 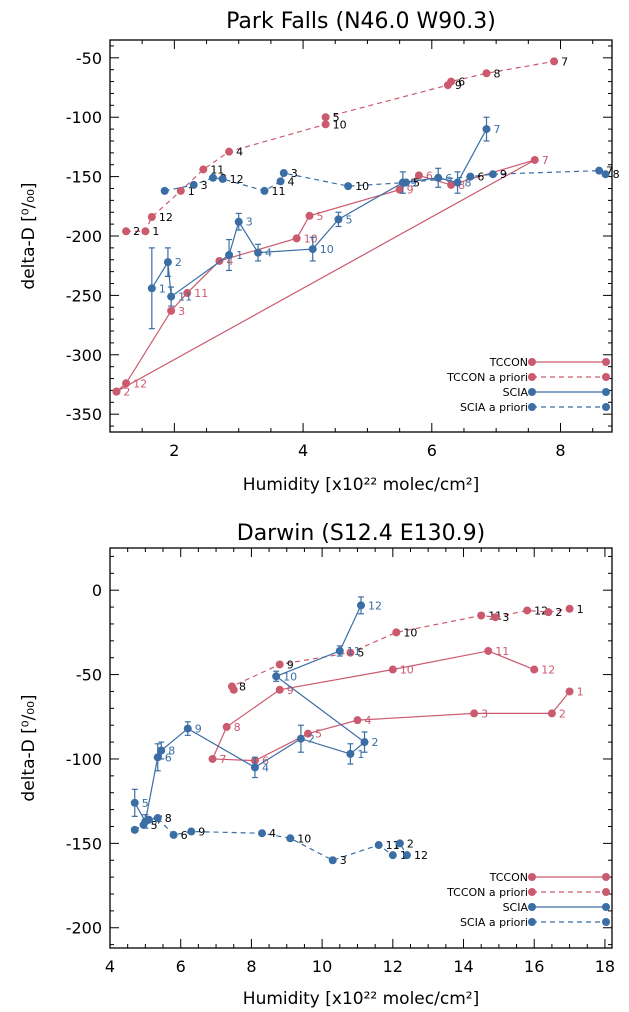 I want to click on x-tick-label: 18, so click(x=605, y=966).